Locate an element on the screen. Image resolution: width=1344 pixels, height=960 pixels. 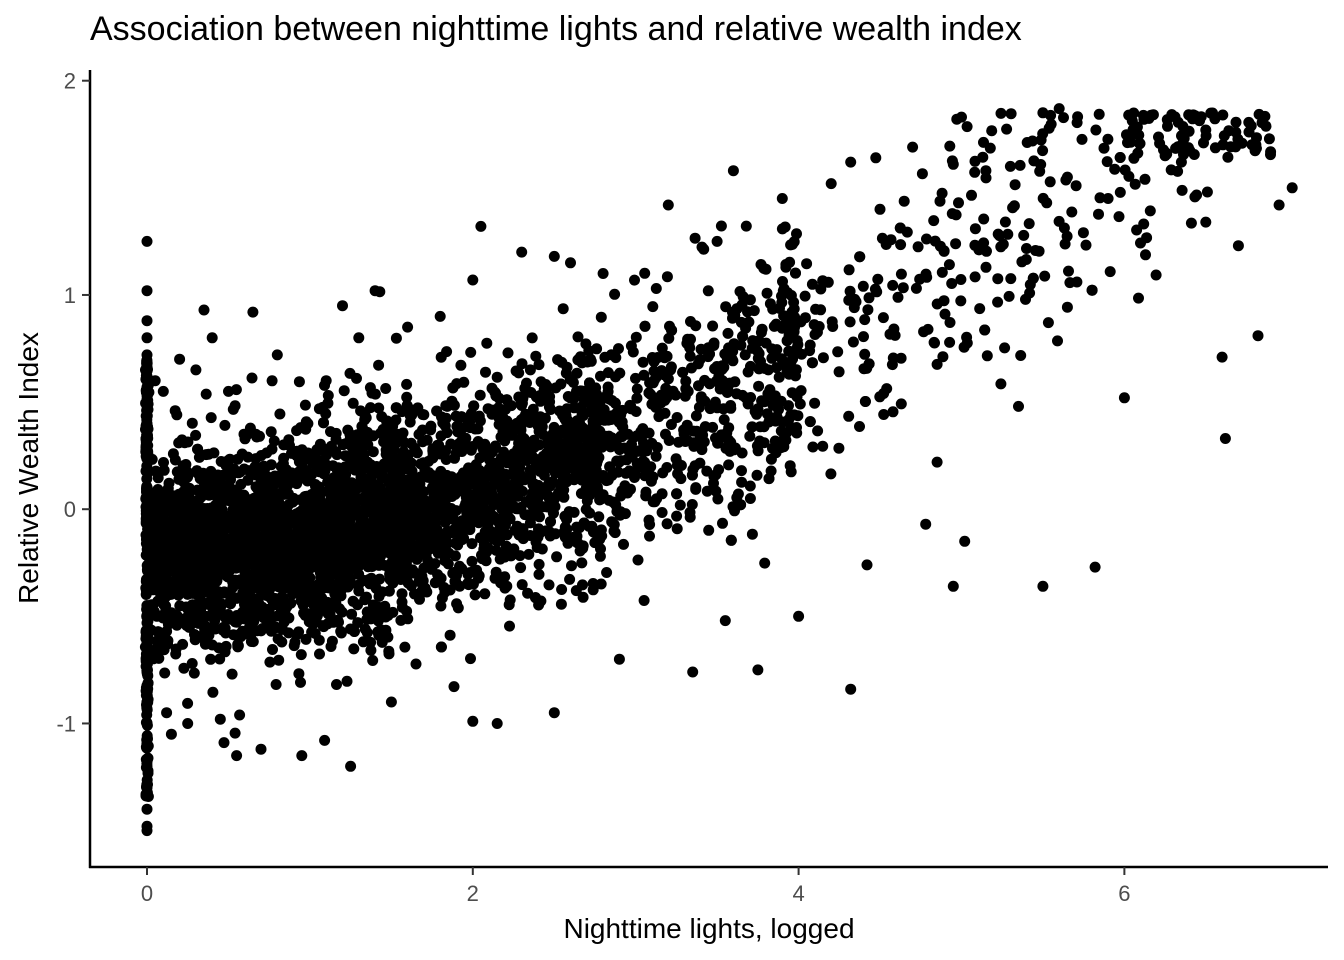
y-tick-label: 2 is located at coordinates (70, 81).